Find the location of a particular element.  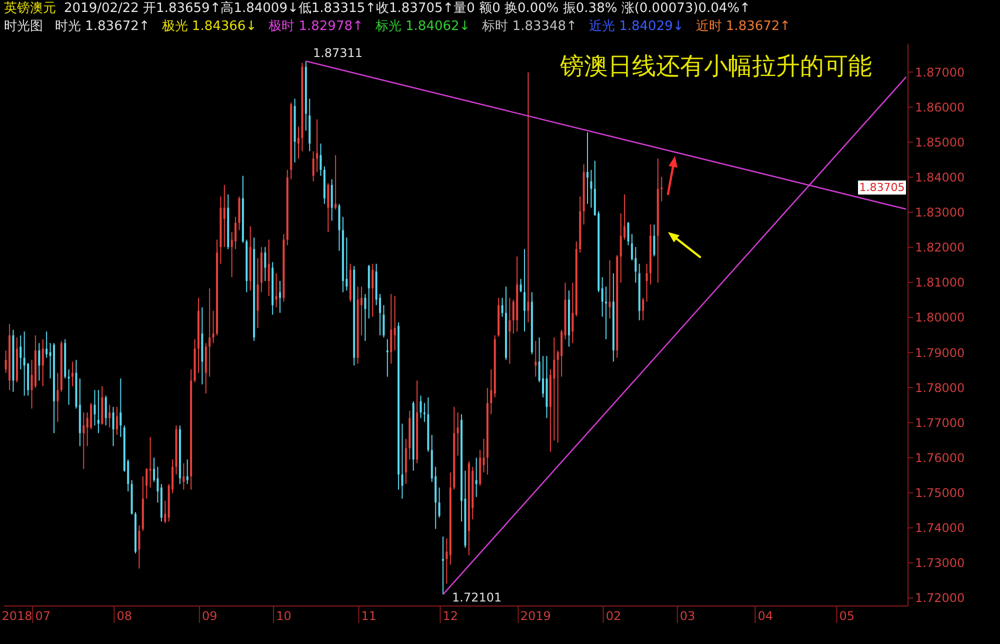

text: 时光 1.83672↑ is located at coordinates (102, 26).